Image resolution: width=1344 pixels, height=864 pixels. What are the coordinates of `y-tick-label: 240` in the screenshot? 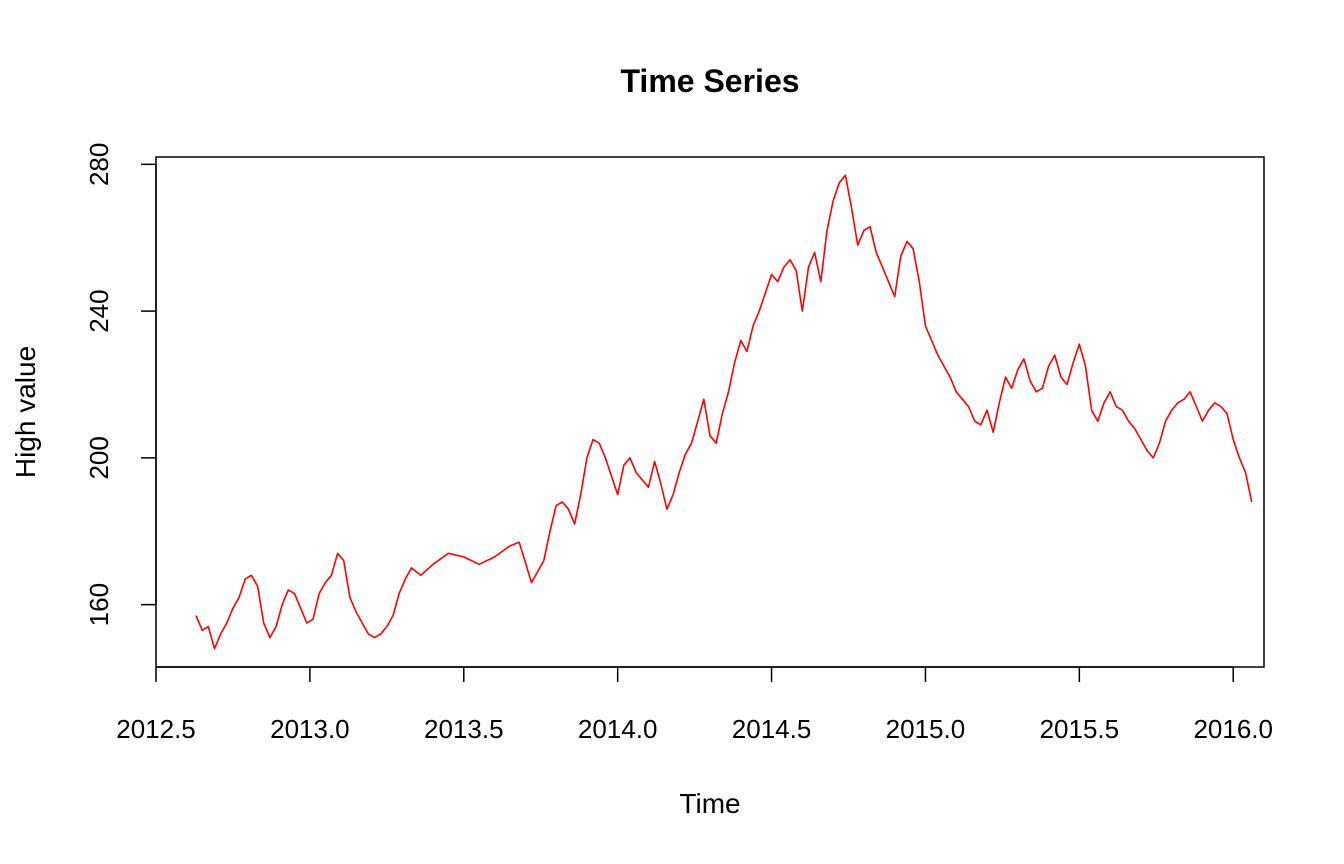 It's located at (99, 310).